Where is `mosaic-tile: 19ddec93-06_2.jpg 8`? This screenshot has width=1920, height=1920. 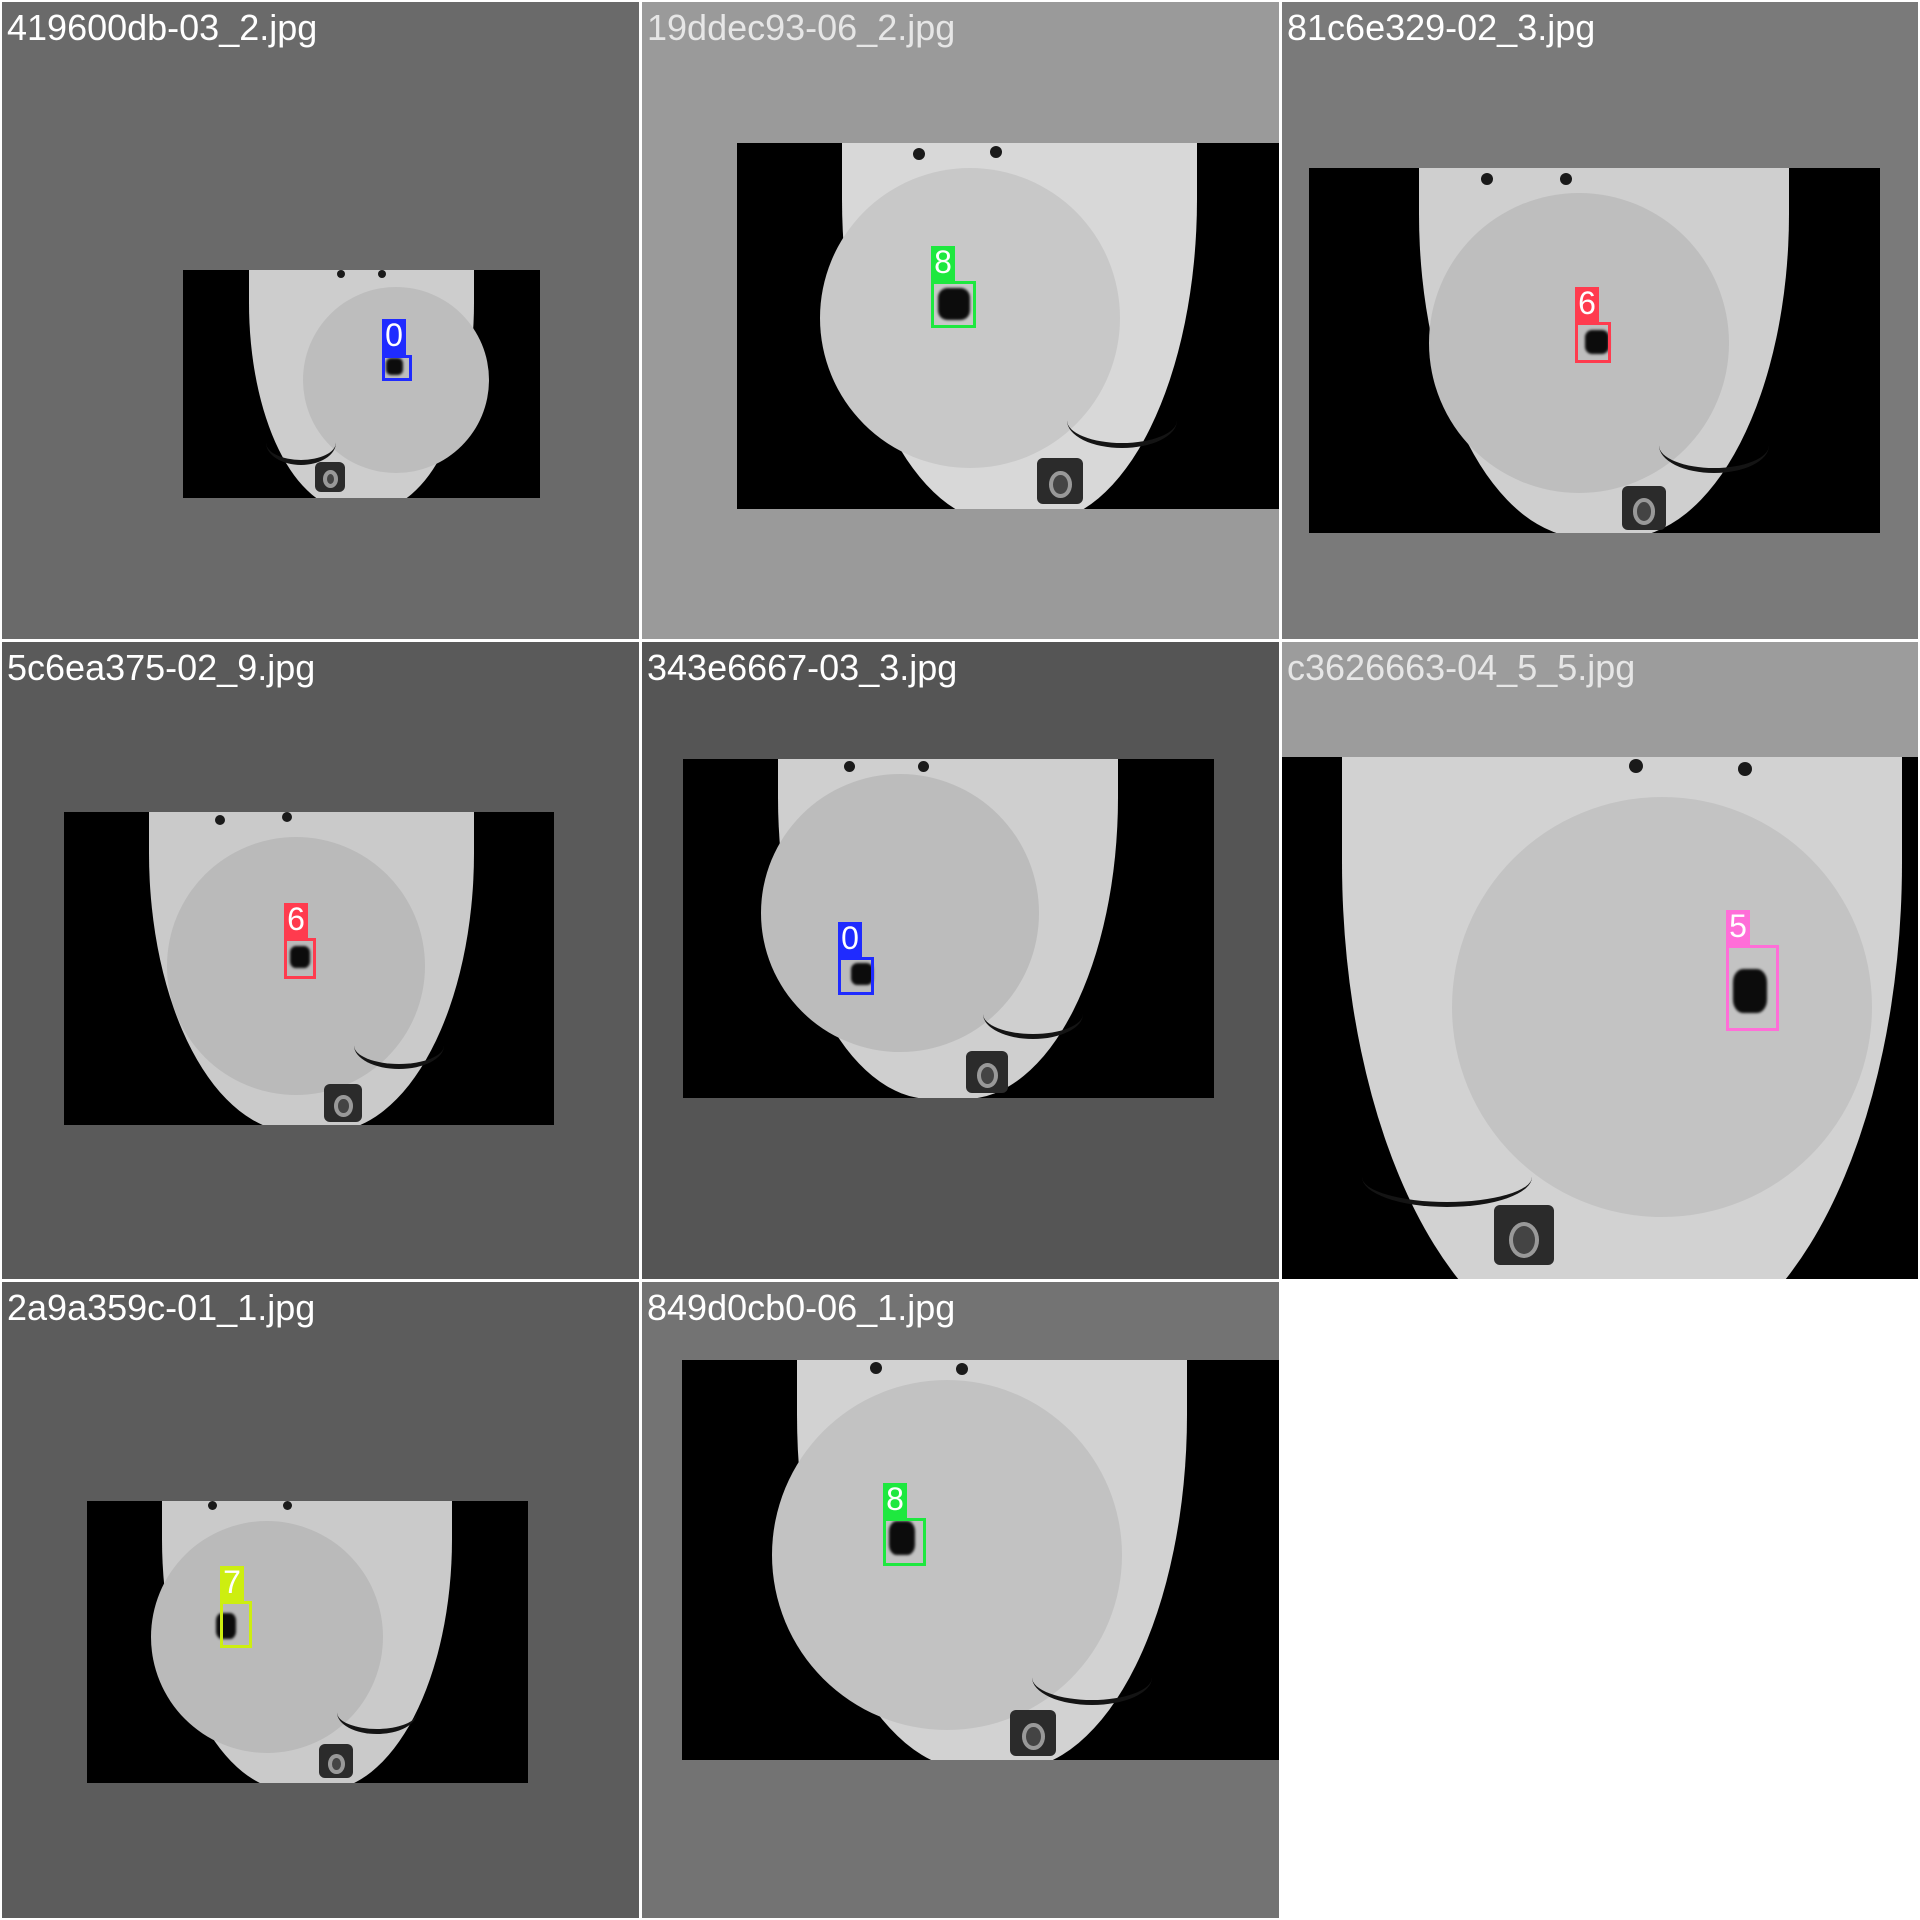
mosaic-tile: 19ddec93-06_2.jpg 8 is located at coordinates (960, 320).